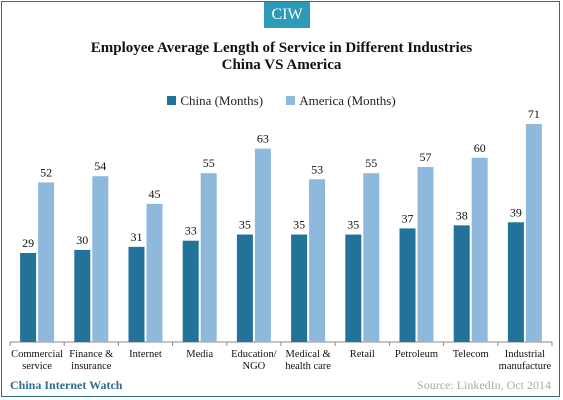  What do you see at coordinates (145, 354) in the screenshot?
I see `x-tick-label: Internet` at bounding box center [145, 354].